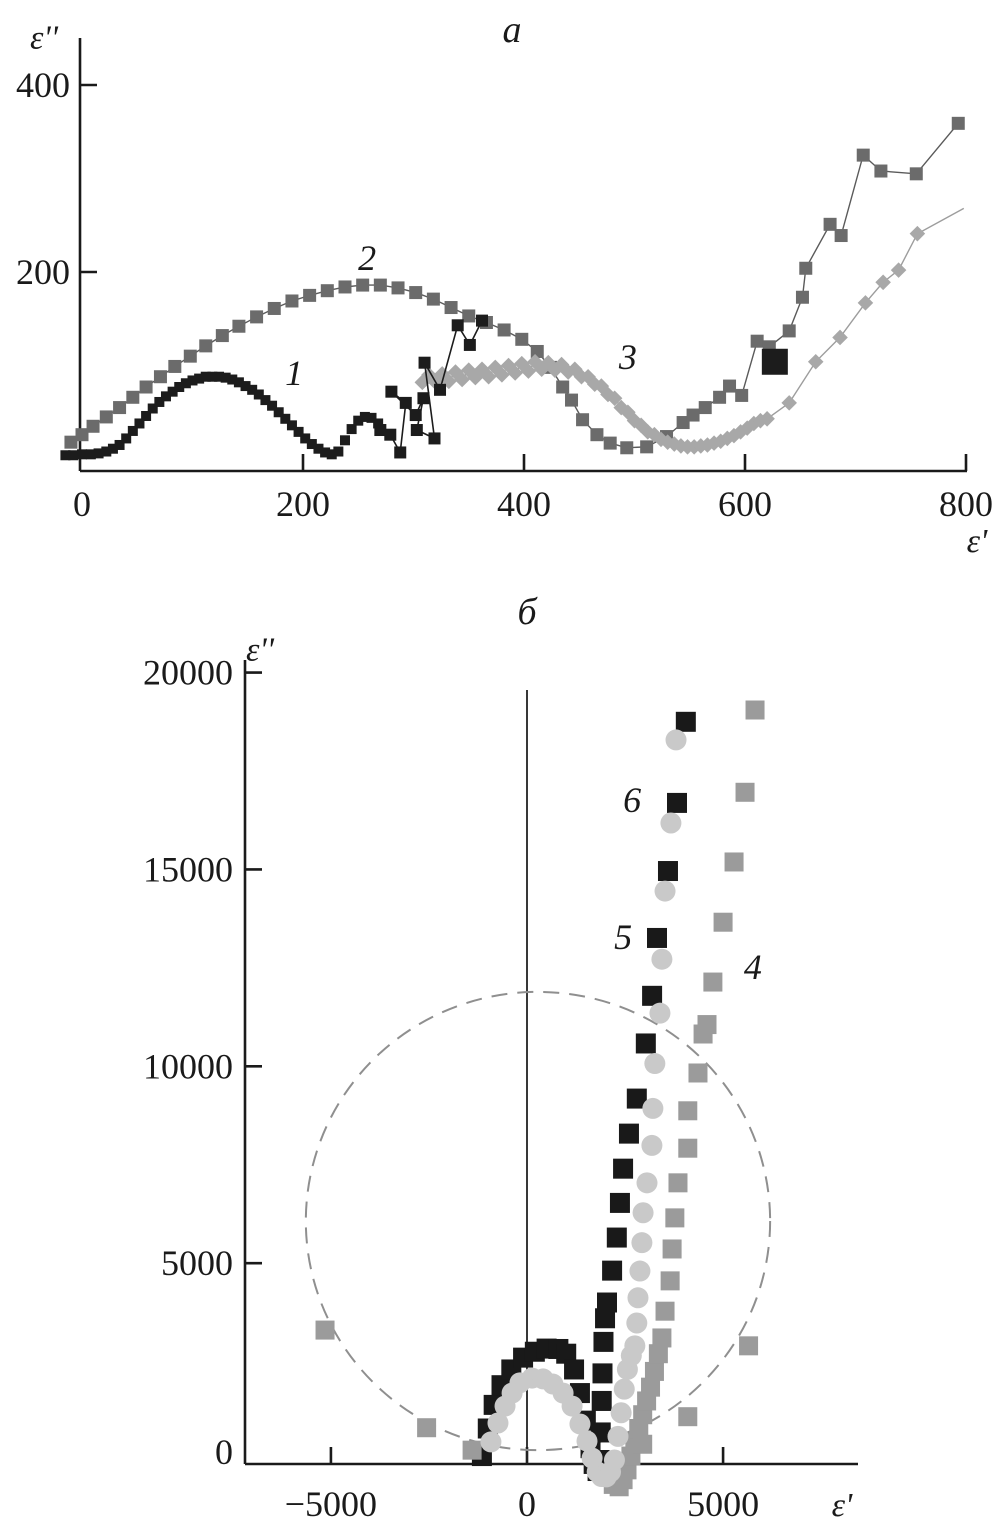 This screenshot has width=1000, height=1526. Describe the element at coordinates (623, 937) in the screenshot. I see `series-annotation-5: 5` at that location.